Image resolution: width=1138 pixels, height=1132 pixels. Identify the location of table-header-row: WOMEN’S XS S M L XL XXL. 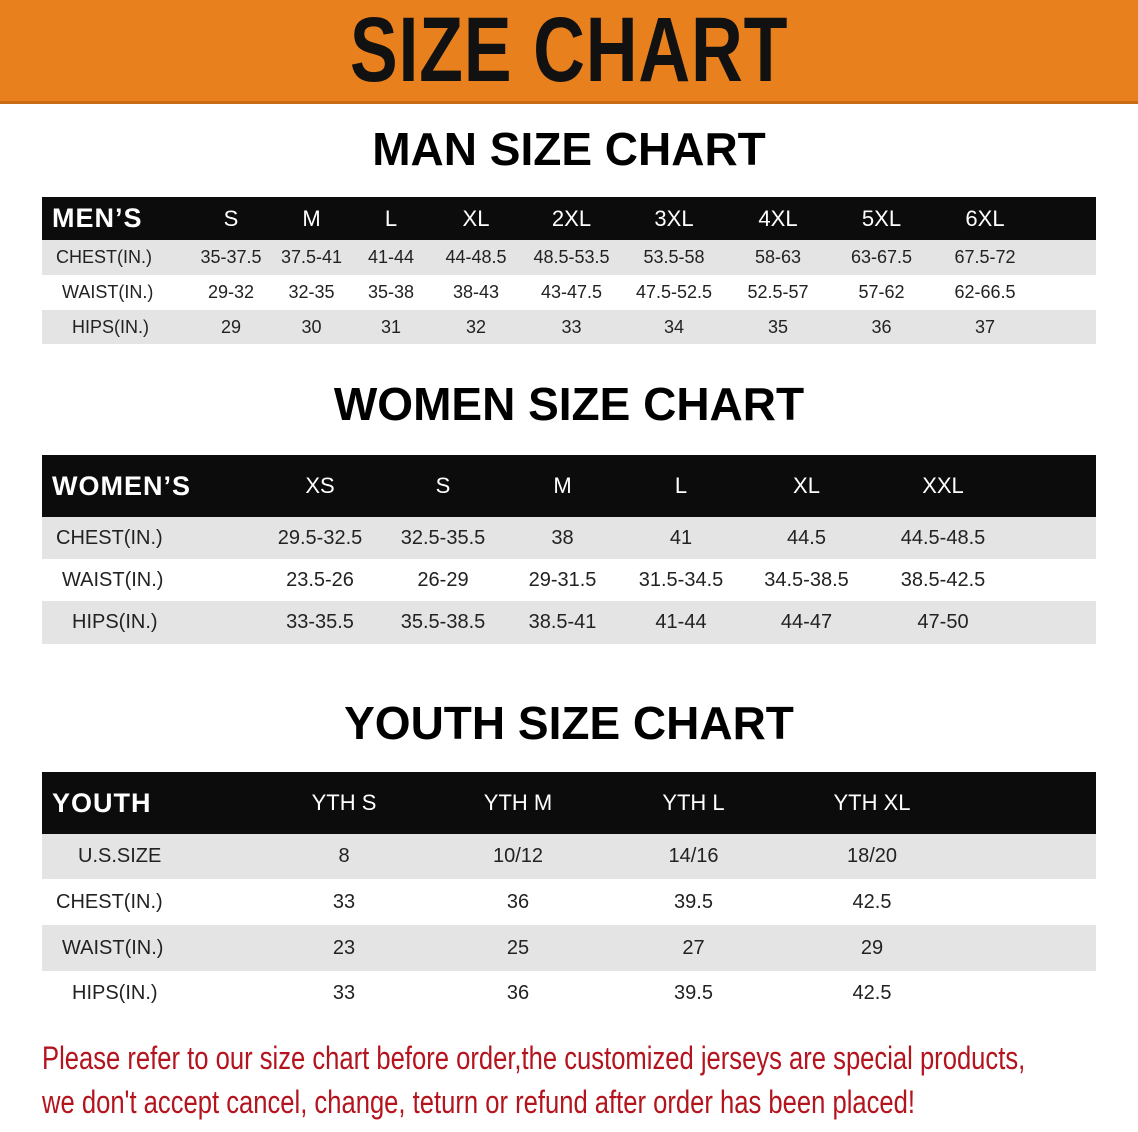
(569, 486).